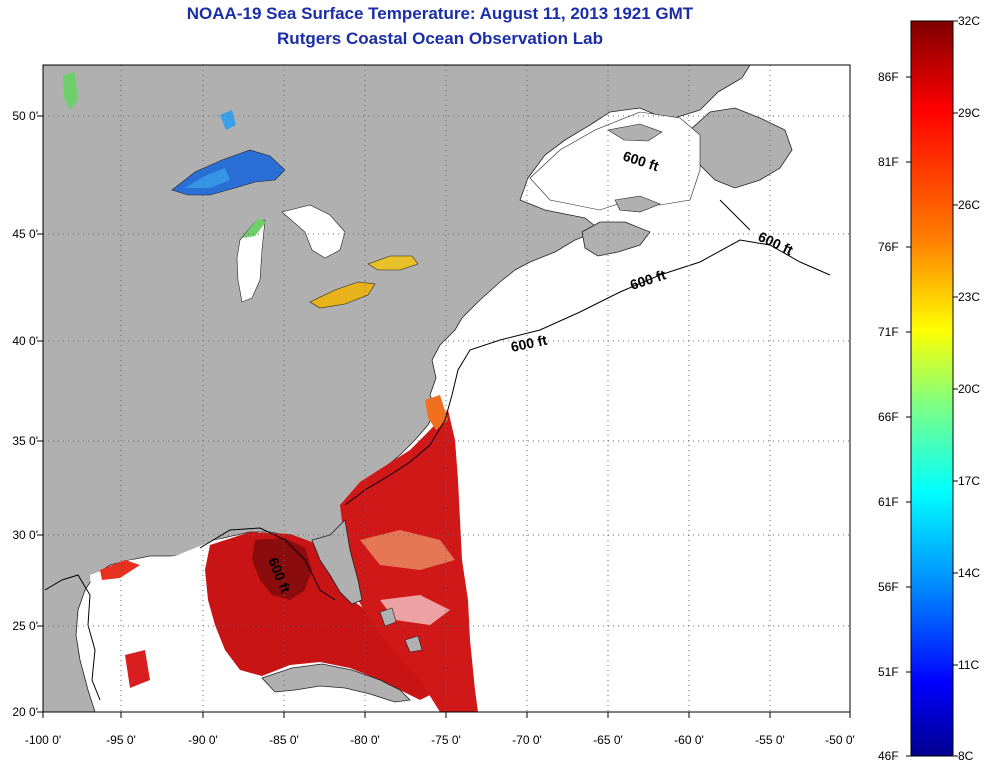 The image size is (984, 770). Describe the element at coordinates (203, 740) in the screenshot. I see `x-tick-label: -90 0'` at that location.